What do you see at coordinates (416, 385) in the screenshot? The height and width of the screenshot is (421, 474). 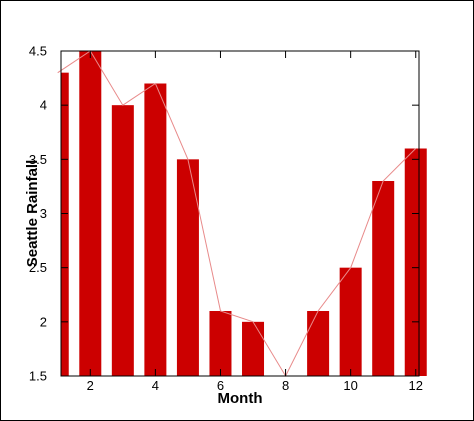 I see `x-tick-label-12: 12` at bounding box center [416, 385].